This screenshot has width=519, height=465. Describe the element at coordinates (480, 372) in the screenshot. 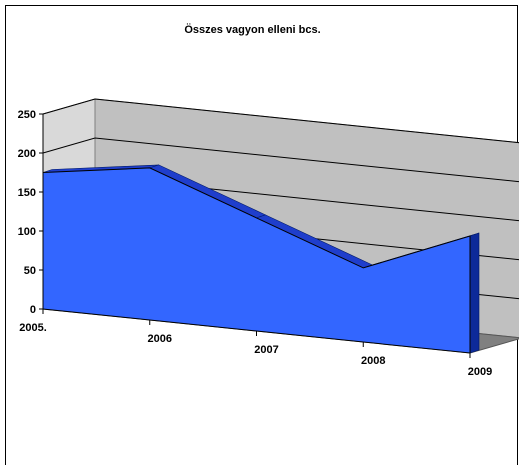

I see `x-tick-label: 2009` at that location.